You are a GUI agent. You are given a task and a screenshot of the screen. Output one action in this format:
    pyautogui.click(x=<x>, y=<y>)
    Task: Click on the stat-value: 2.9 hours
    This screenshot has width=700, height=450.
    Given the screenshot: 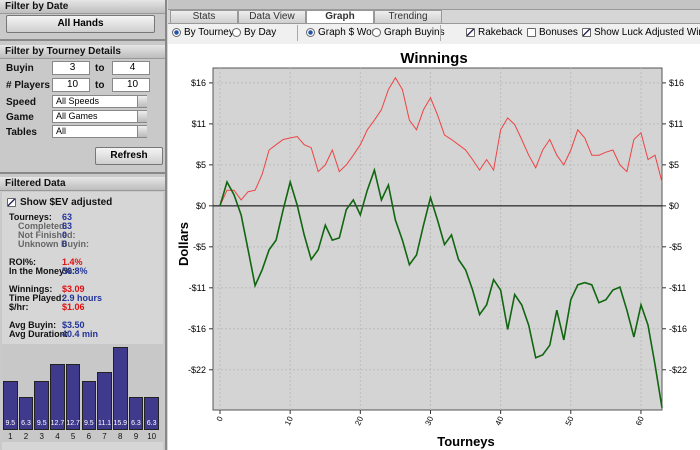 What is the action you would take?
    pyautogui.click(x=82, y=298)
    